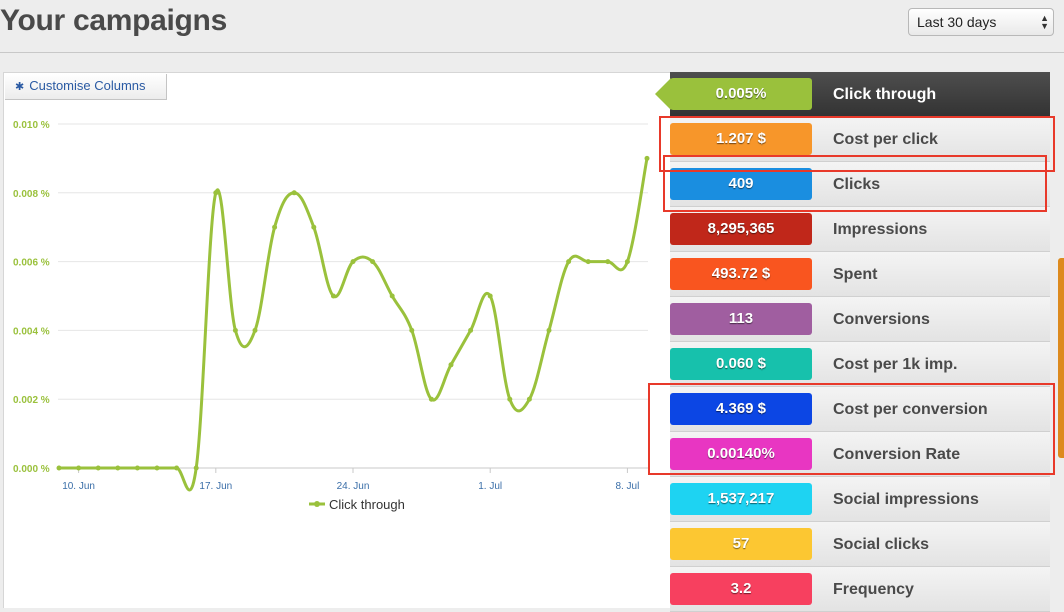 The height and width of the screenshot is (612, 1064). Describe the element at coordinates (741, 94) in the screenshot. I see `metric-value: 0.005%` at that location.